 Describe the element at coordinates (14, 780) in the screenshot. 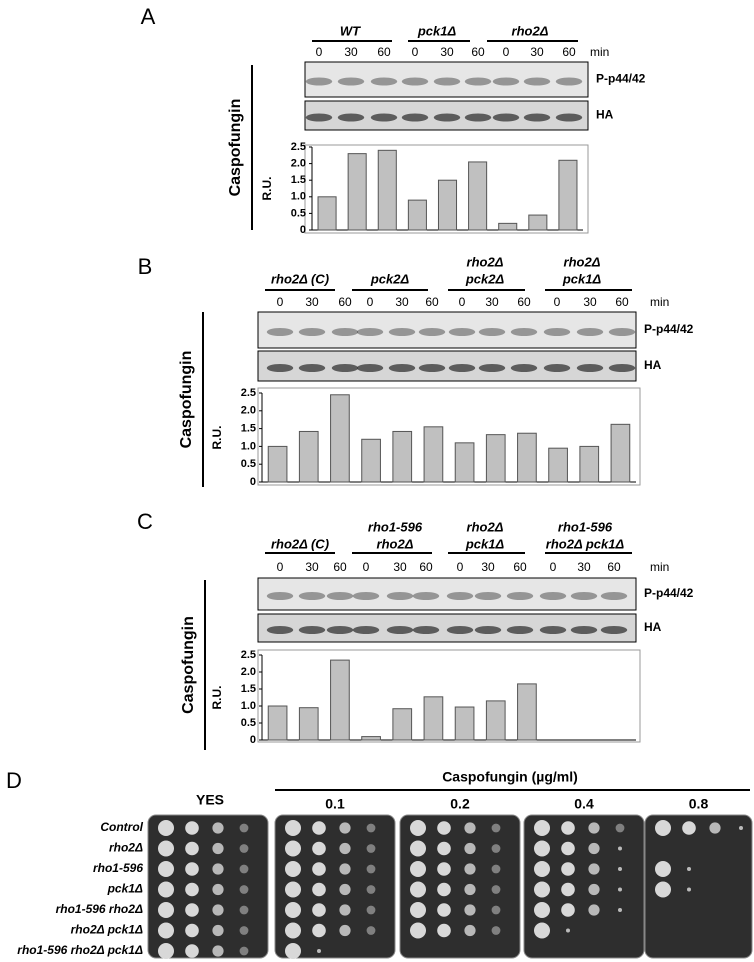

I see `panel-label: D` at that location.